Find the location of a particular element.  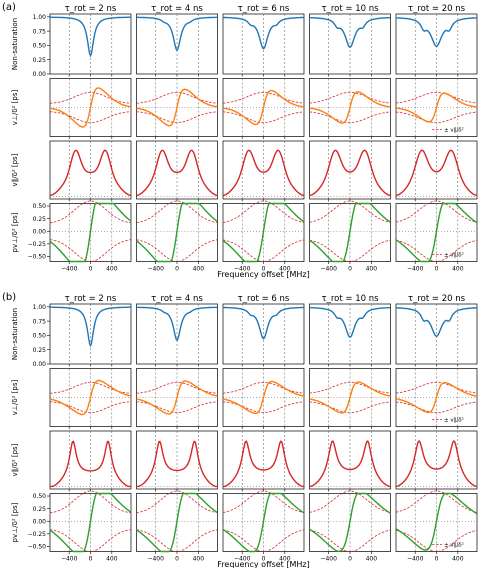

subplot-vpar-2ns is located at coordinates (90, 461).